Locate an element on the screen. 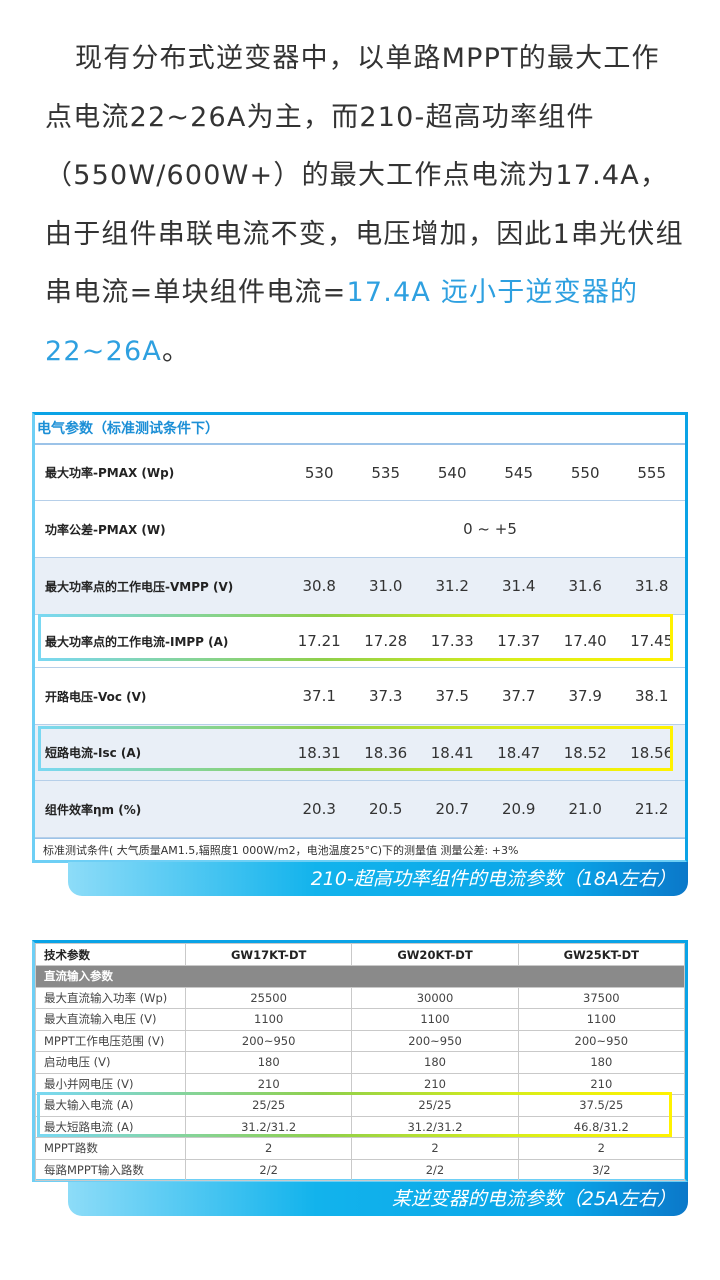  row-label: 组件效率ηm (%) is located at coordinates (93, 809).